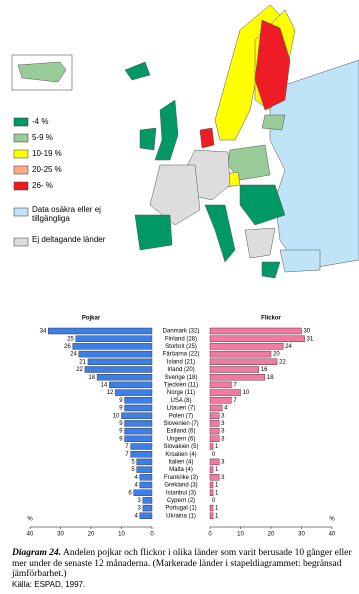 The width and height of the screenshot is (359, 594). I want to click on category-label: Ungern (6), so click(181, 439).